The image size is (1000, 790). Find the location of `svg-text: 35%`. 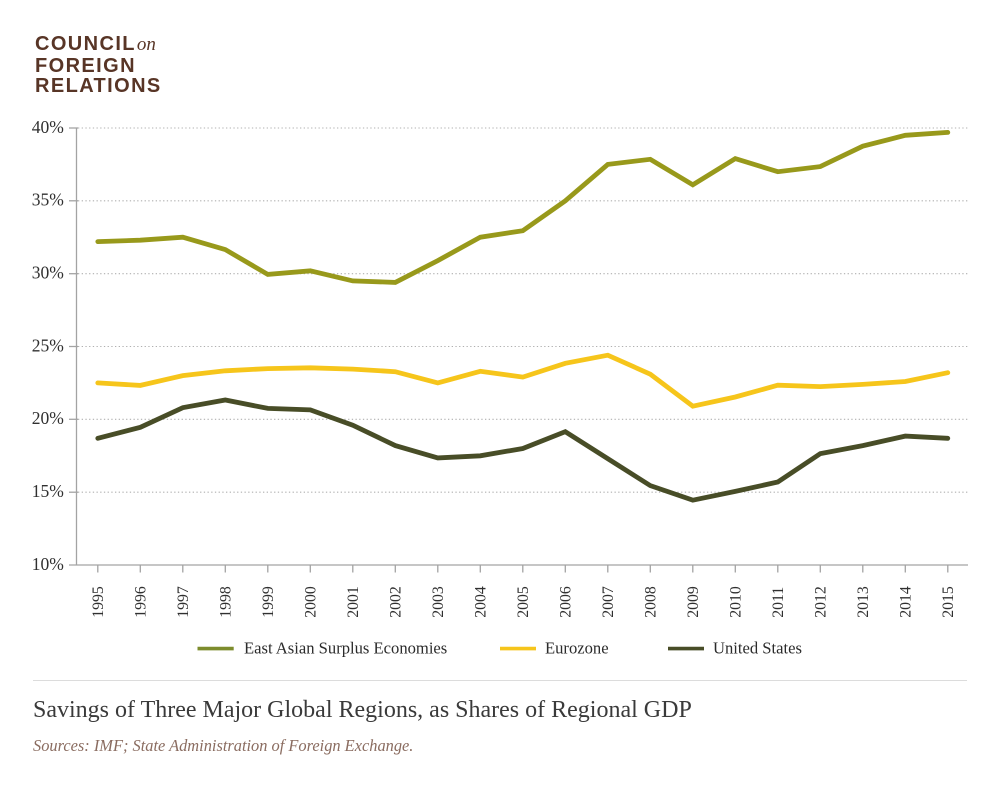

svg-text: 35% is located at coordinates (48, 200).